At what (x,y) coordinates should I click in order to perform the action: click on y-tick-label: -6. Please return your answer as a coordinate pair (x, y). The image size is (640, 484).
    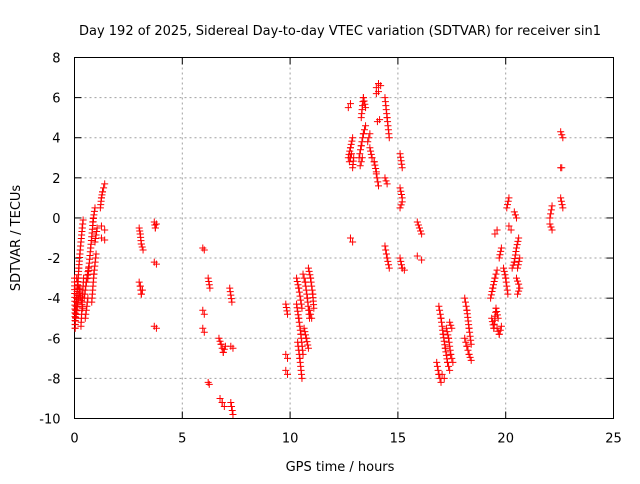
    Looking at the image, I should click on (54, 339).